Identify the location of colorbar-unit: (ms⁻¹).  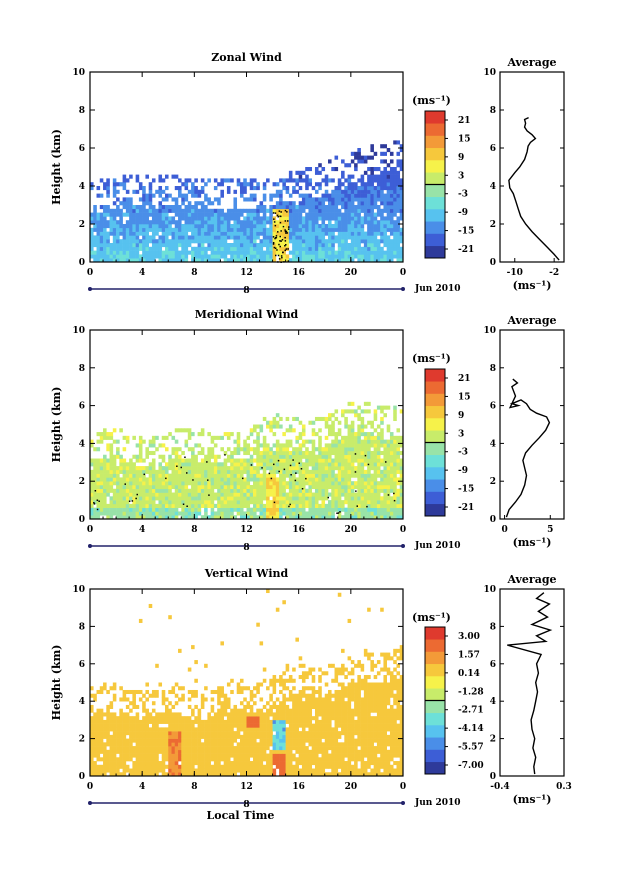
(431, 100).